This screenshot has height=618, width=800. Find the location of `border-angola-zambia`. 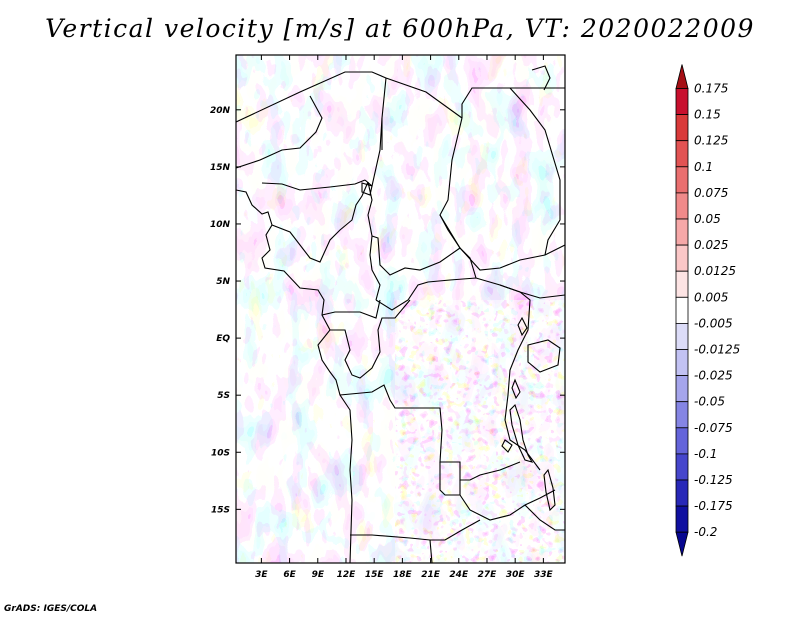

border-angola-zambia is located at coordinates (450, 479).